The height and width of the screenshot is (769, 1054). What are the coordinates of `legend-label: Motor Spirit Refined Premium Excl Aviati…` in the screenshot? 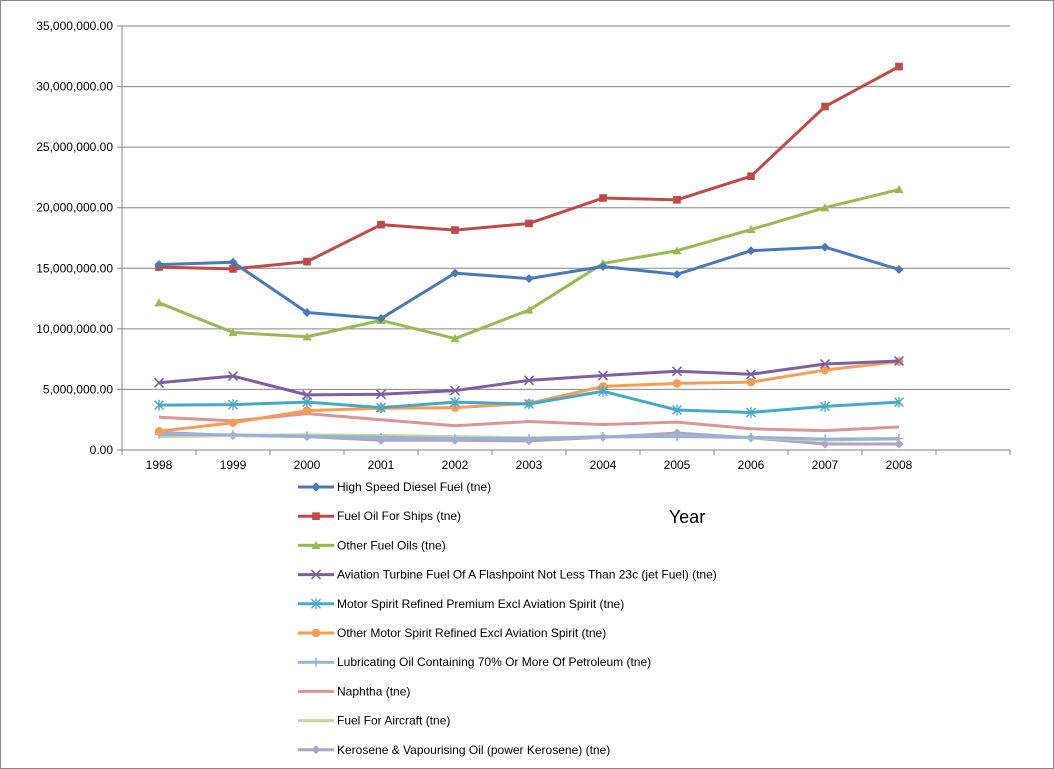 It's located at (480, 604).